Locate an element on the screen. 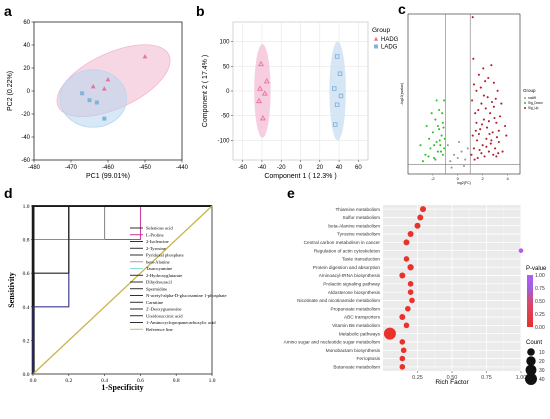 Image resolution: width=550 pixels, height=419 pixels. legend-entry: 2-Isoleucine is located at coordinates (157, 241).